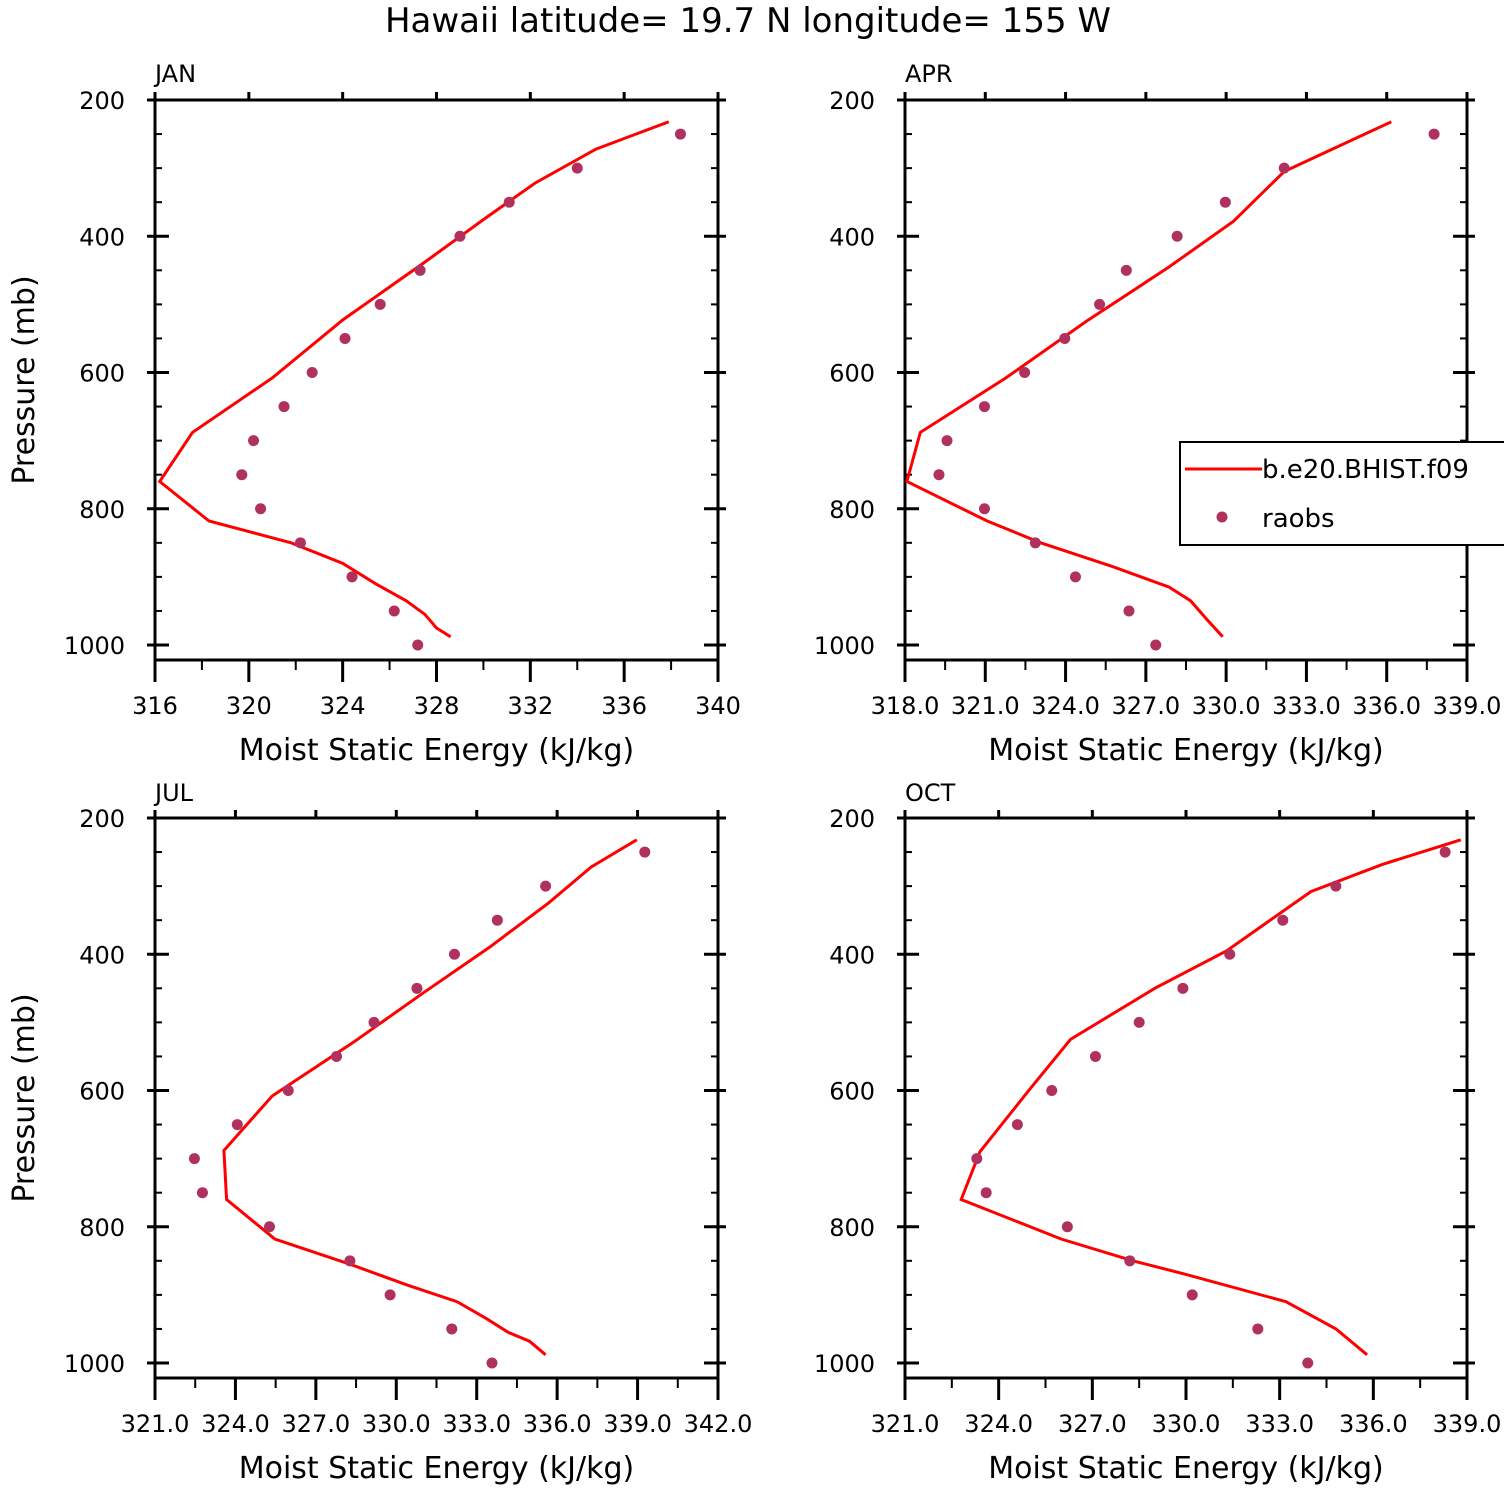  I want to click on x-tick-label: 342.0, so click(718, 1424).